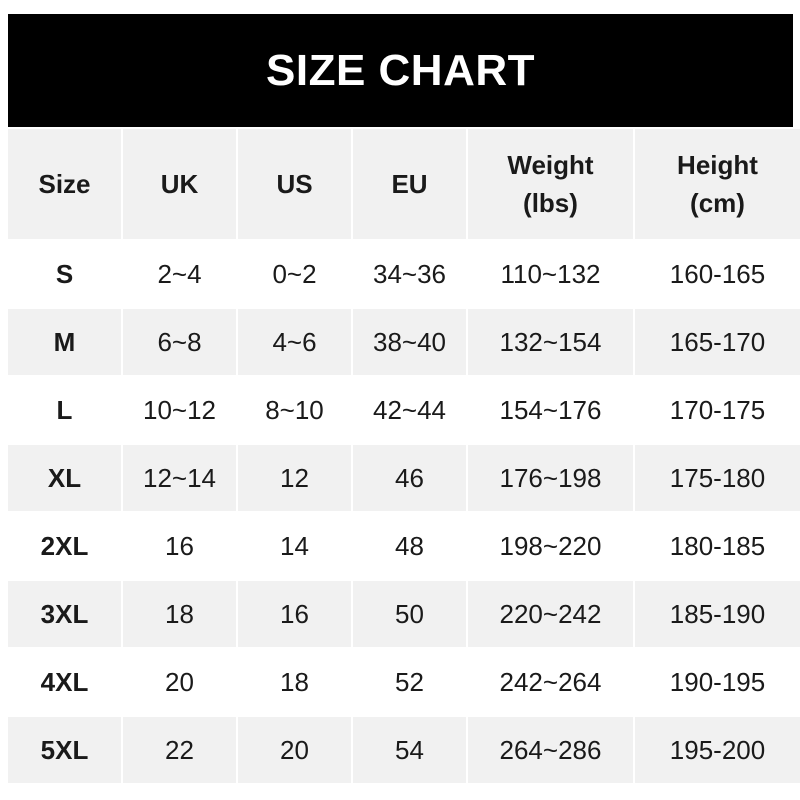  I want to click on table-cell: 48, so click(409, 546).